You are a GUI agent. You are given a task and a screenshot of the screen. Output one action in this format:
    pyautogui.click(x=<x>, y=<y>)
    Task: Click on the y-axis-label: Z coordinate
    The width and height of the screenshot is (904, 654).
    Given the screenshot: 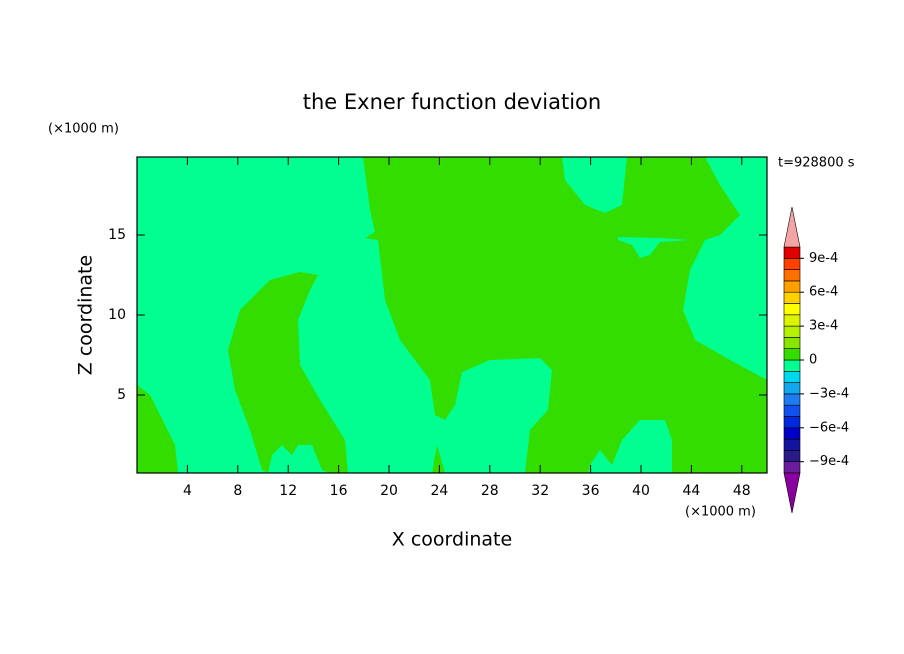 What is the action you would take?
    pyautogui.click(x=86, y=315)
    